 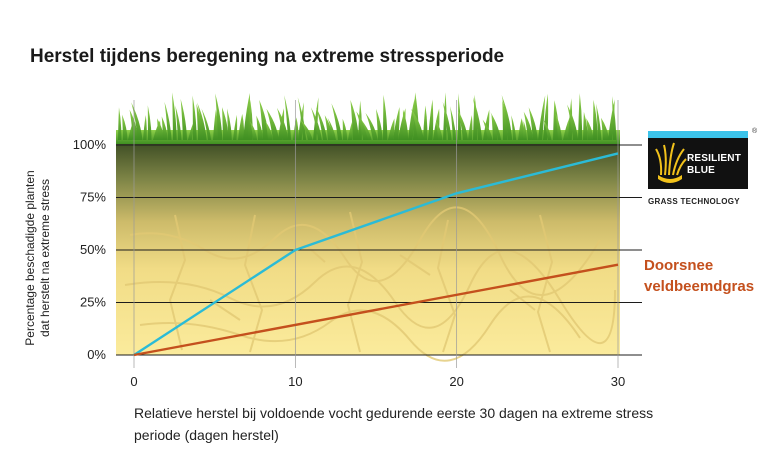 What do you see at coordinates (755, 131) in the screenshot?
I see `registered-mark: ®` at bounding box center [755, 131].